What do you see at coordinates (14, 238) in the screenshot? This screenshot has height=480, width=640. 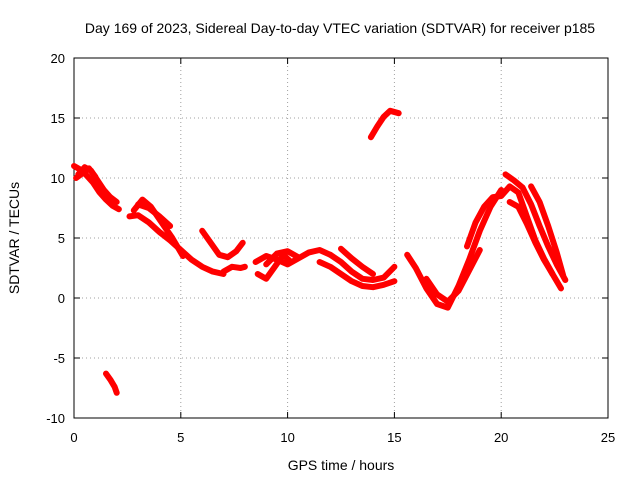 I see `y-axis-label: SDTVAR / TECUs` at bounding box center [14, 238].